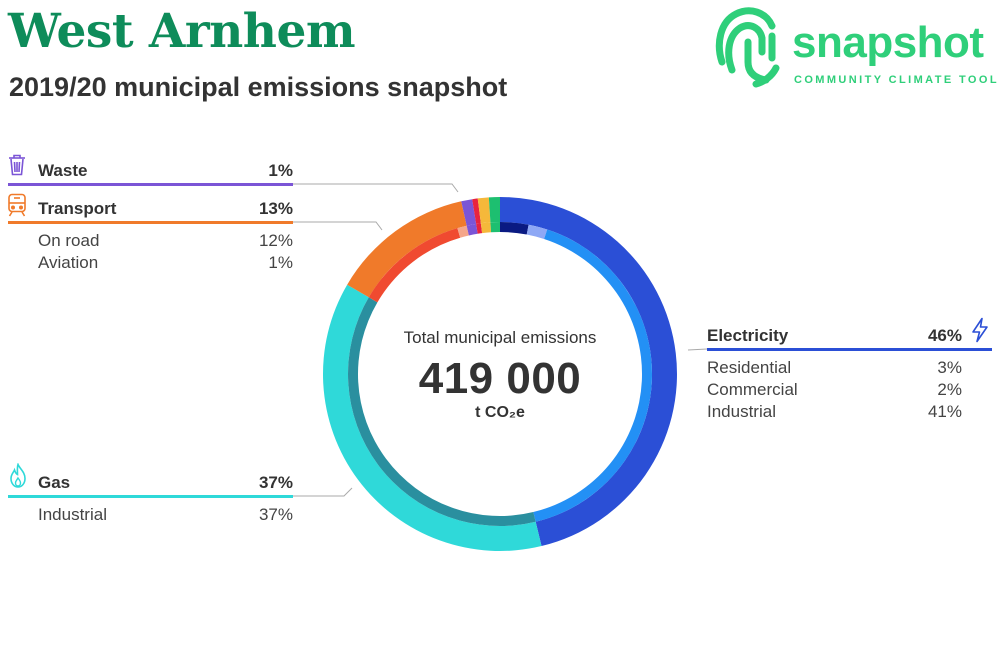 The width and height of the screenshot is (1000, 670). Describe the element at coordinates (500, 378) in the screenshot. I see `total-emissions-value: 419 000` at that location.